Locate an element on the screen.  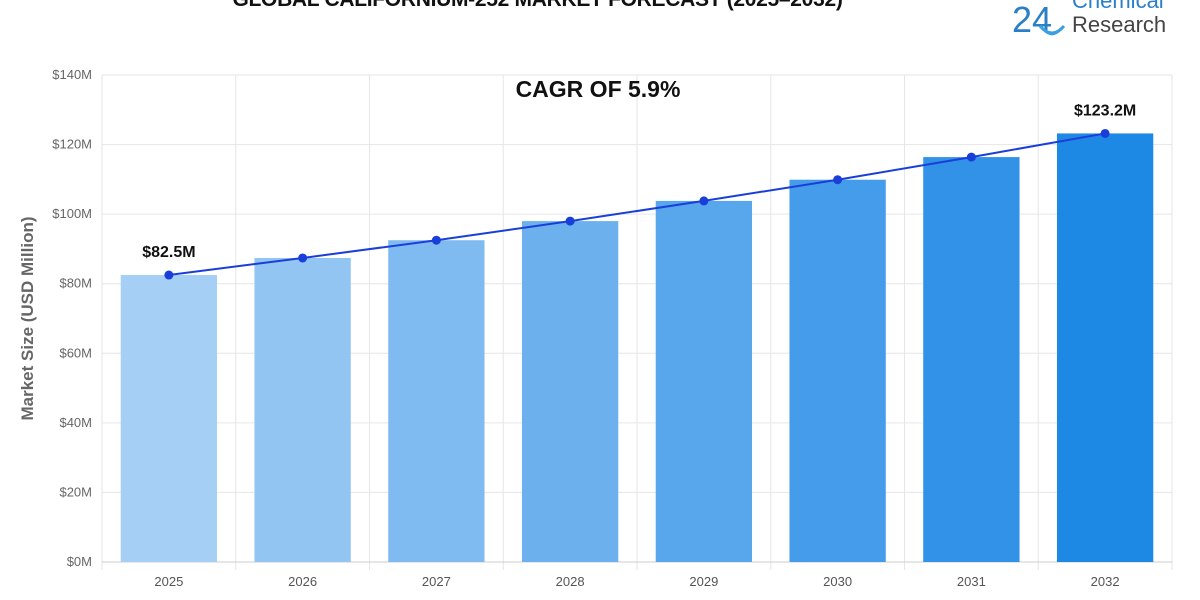
cagr-annotation: CAGR OF 5.9% is located at coordinates (598, 89).